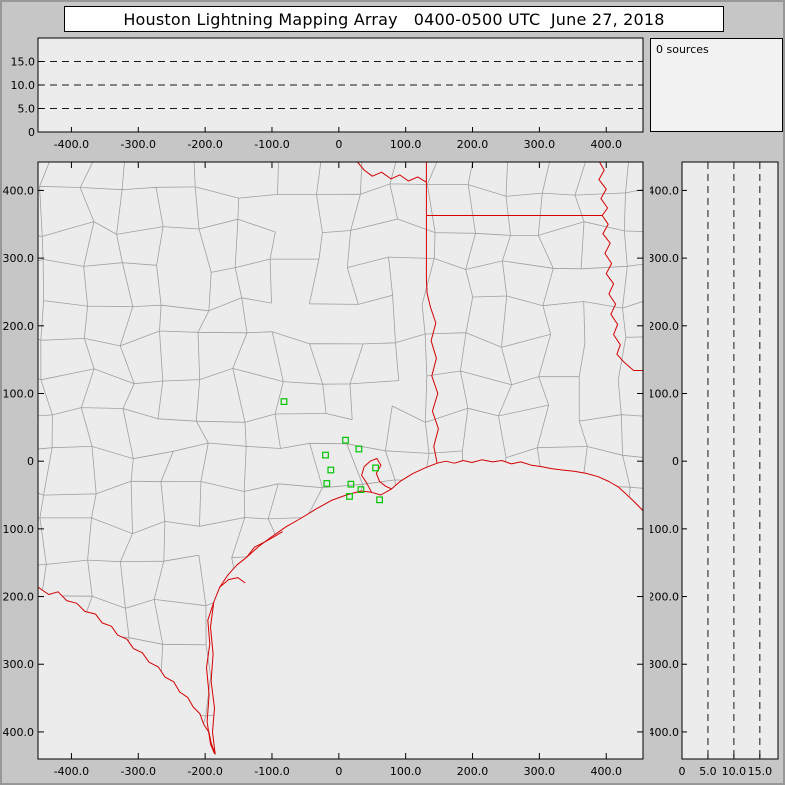 The height and width of the screenshot is (785, 785). Describe the element at coordinates (232, 582) in the screenshot. I see `corpus-bay-shore` at that location.